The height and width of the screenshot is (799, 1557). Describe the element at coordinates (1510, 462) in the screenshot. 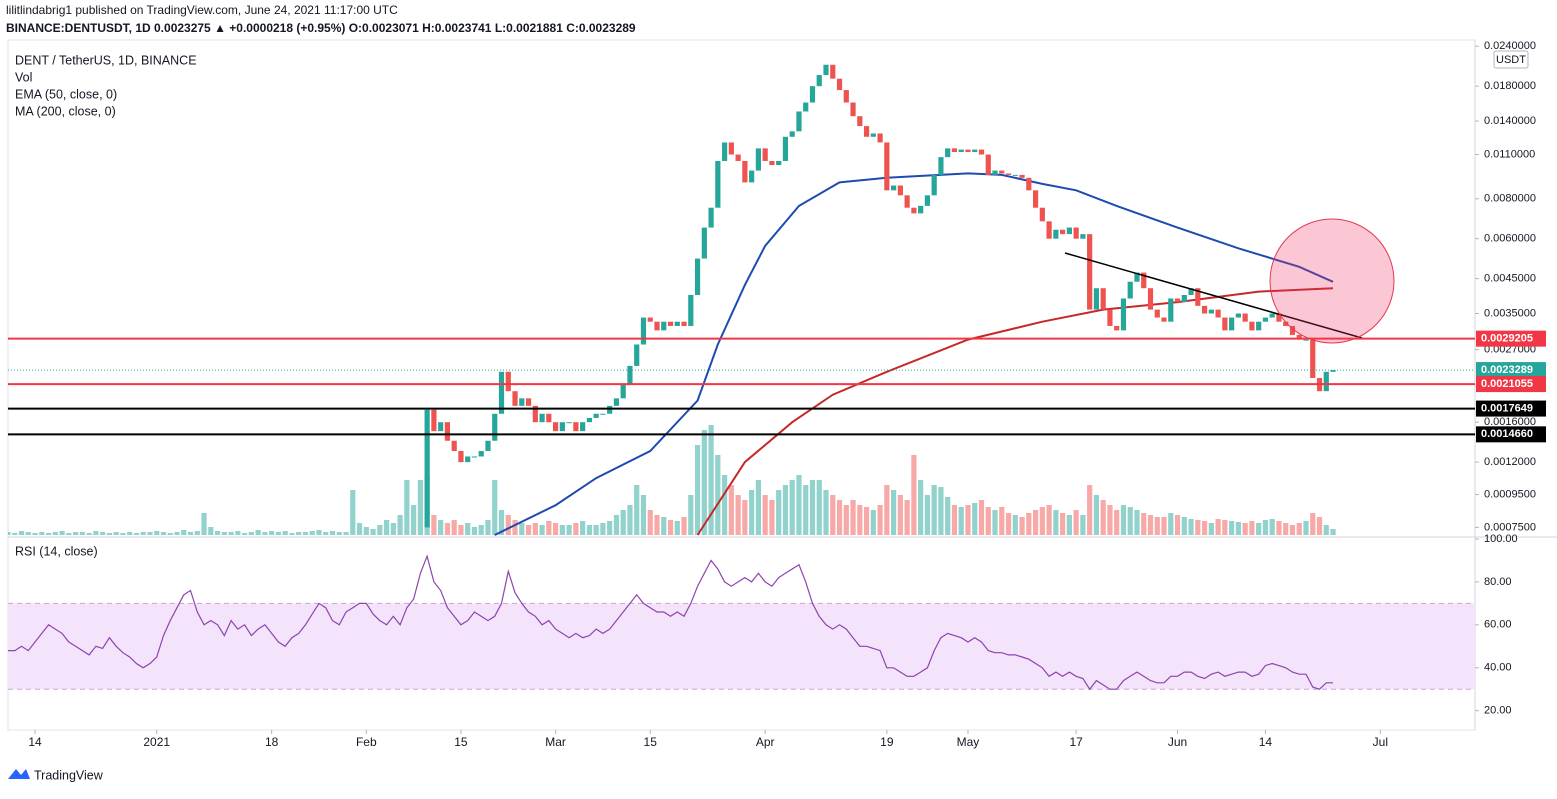

I see `y-tick-label: 0.0012000` at that location.